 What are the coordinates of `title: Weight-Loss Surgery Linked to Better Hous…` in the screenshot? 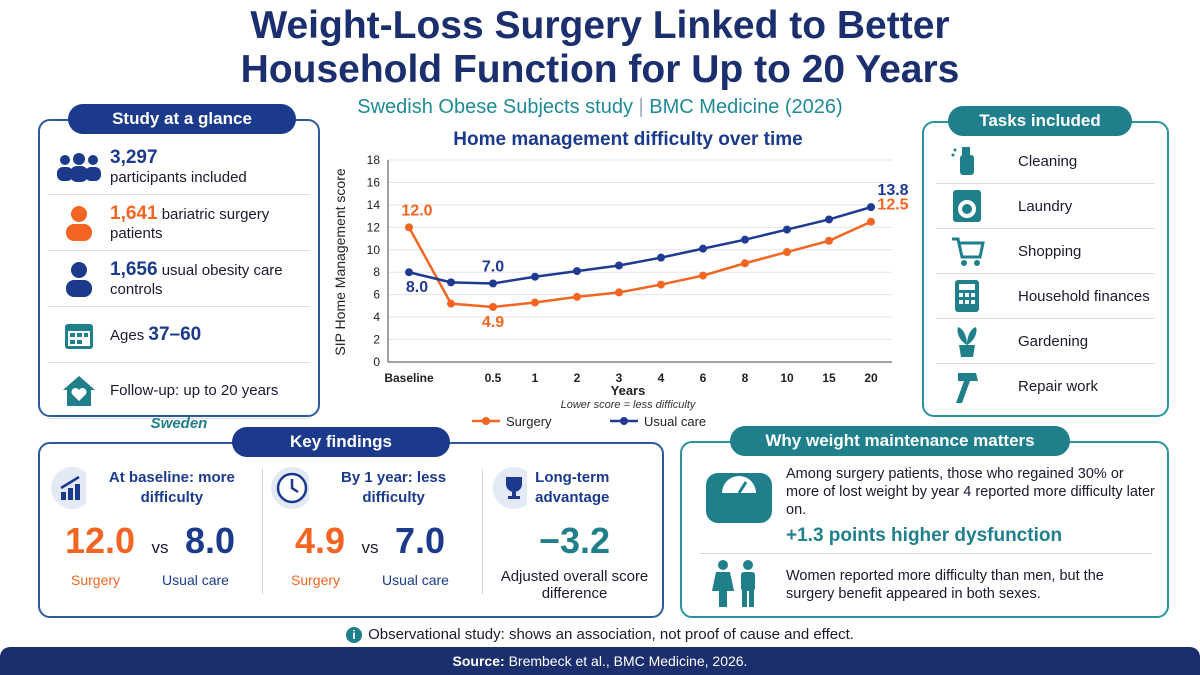 It's located at (600, 48).